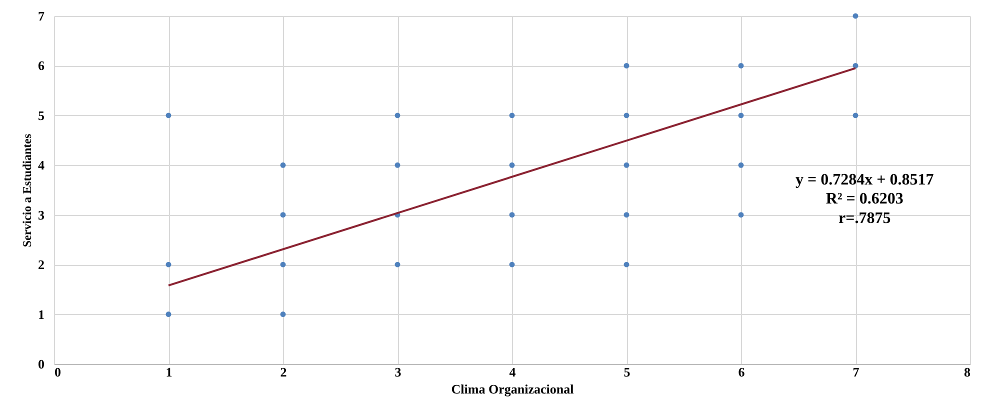 The image size is (985, 404). What do you see at coordinates (512, 372) in the screenshot?
I see `x-tick-label: 4` at bounding box center [512, 372].